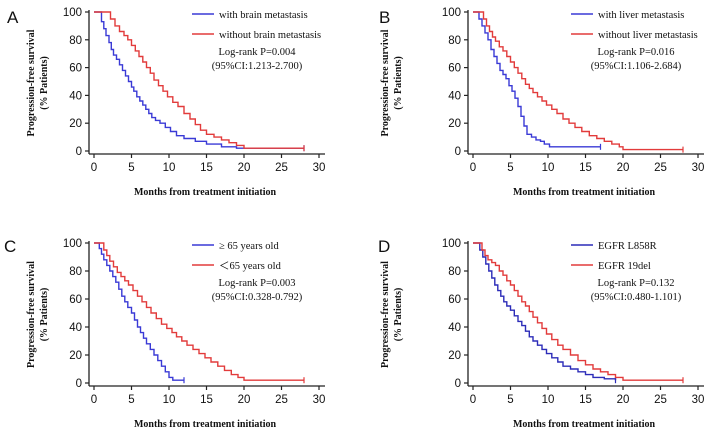 Image resolution: width=708 pixels, height=436 pixels. I want to click on logrank-p-value: Log-rank P=0.132, so click(635, 283).